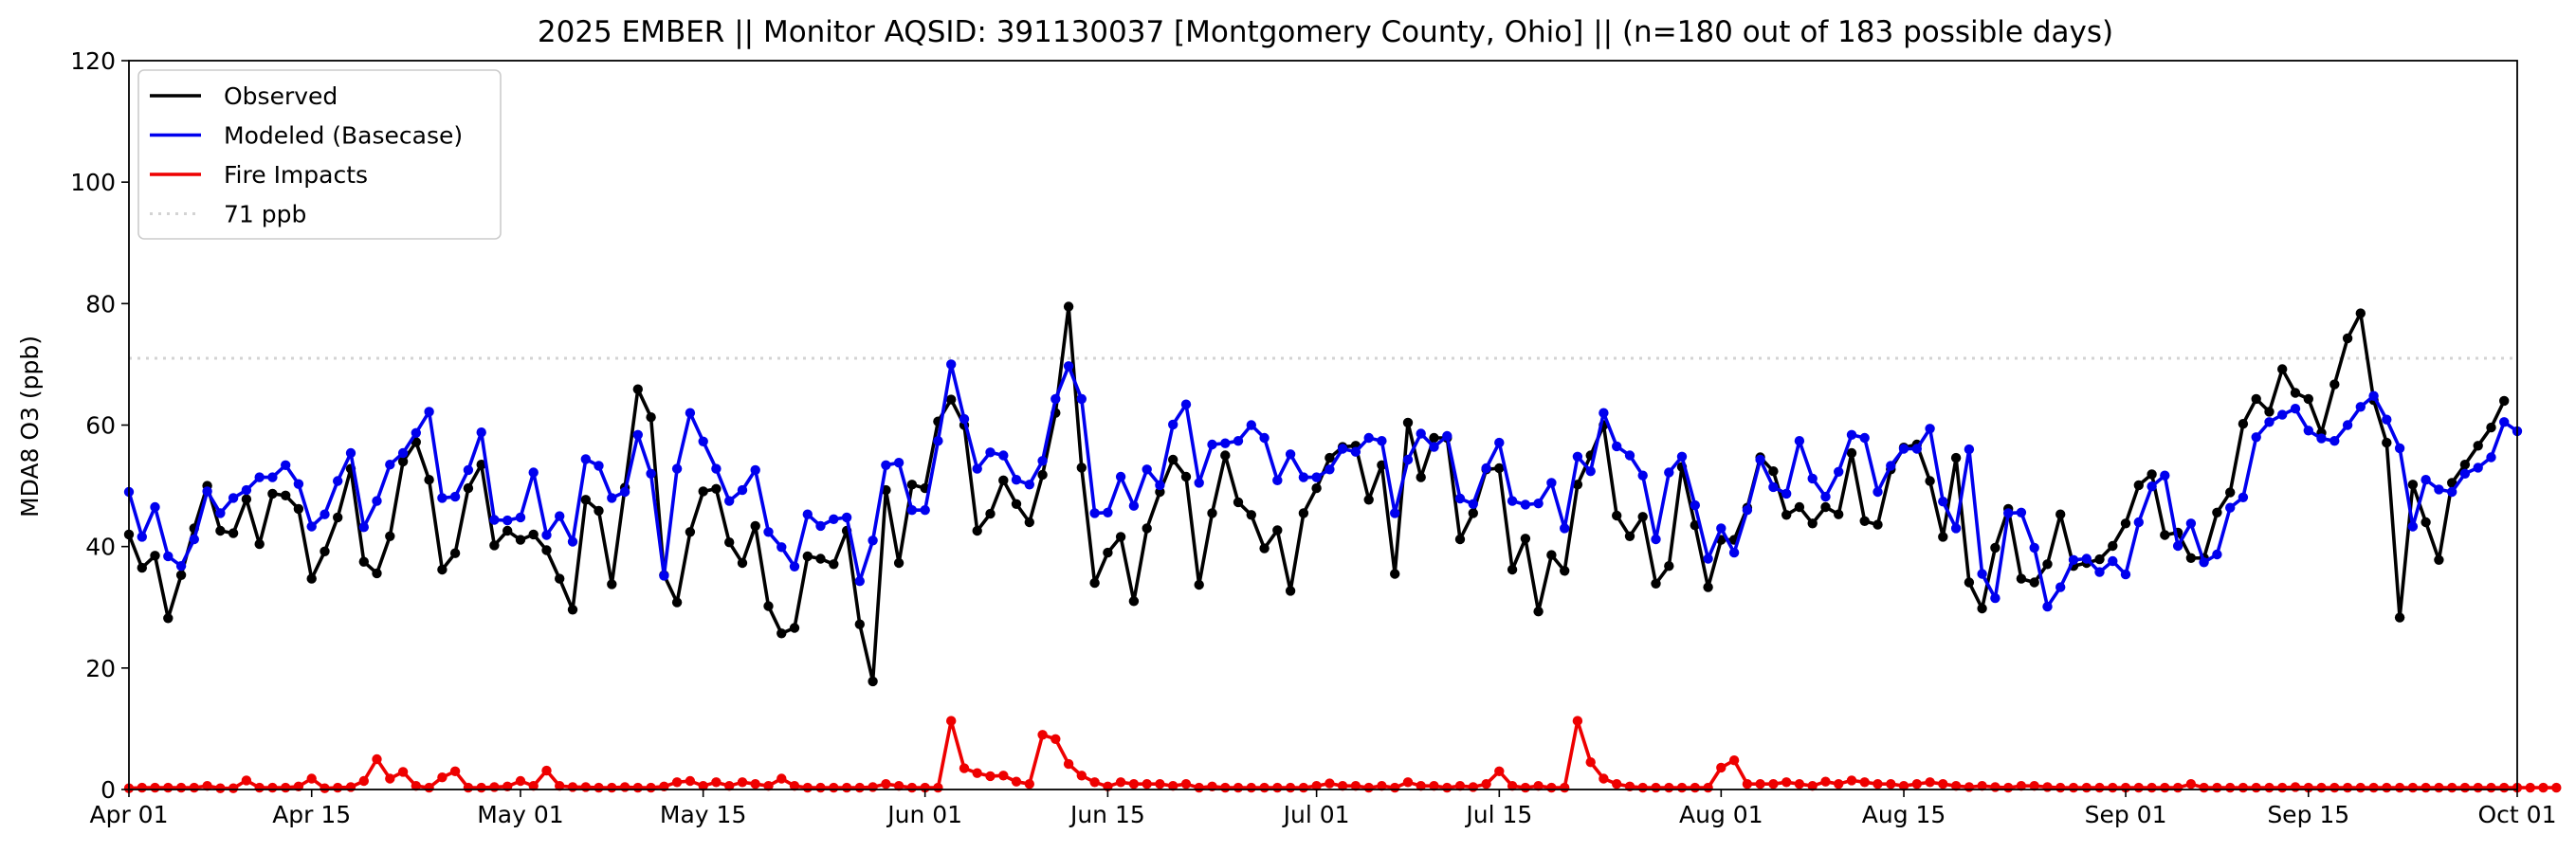 Image resolution: width=2576 pixels, height=853 pixels. What do you see at coordinates (520, 814) in the screenshot?
I see `x-tick-label: May 01` at bounding box center [520, 814].